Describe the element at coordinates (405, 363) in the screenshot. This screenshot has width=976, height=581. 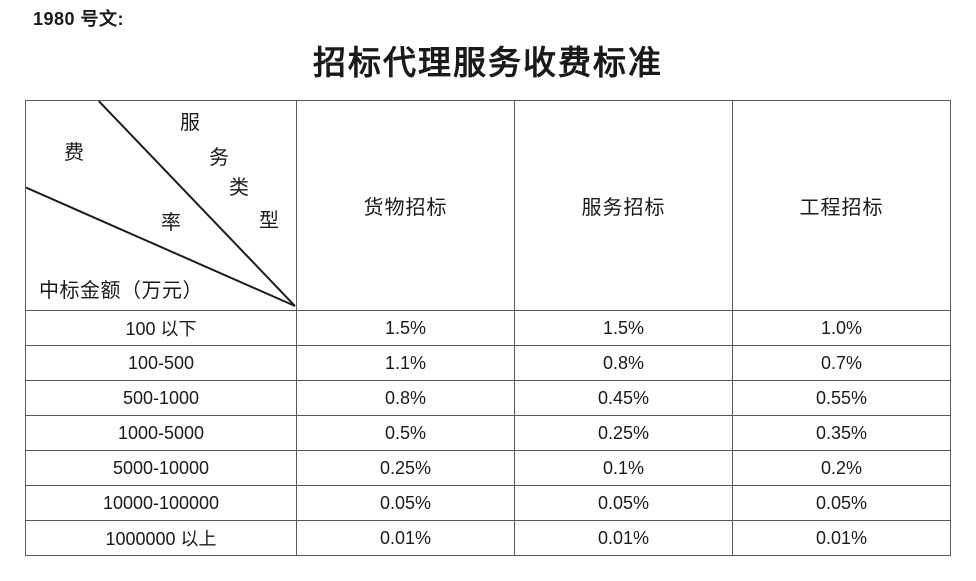
I see `goods-rate-cell: 1.1%` at that location.